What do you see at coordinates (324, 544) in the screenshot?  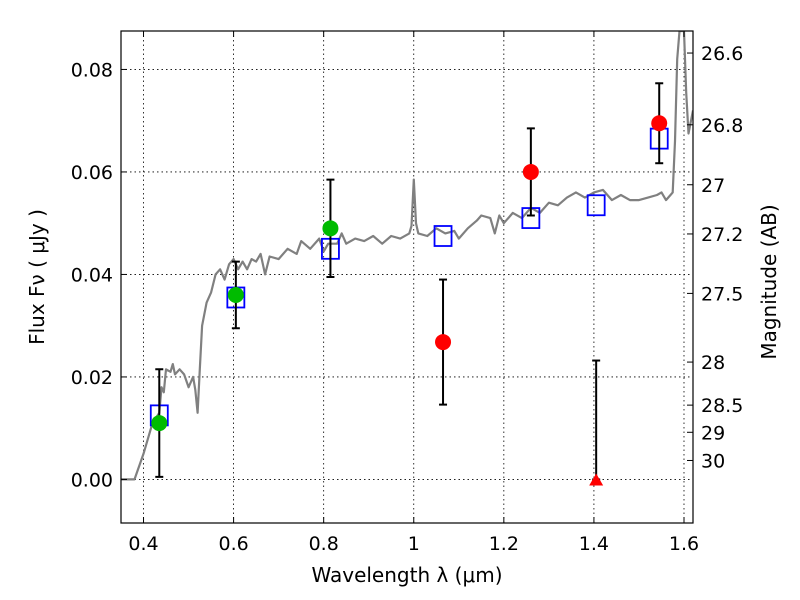 I see `x-tick-label: 0.8` at bounding box center [324, 544].